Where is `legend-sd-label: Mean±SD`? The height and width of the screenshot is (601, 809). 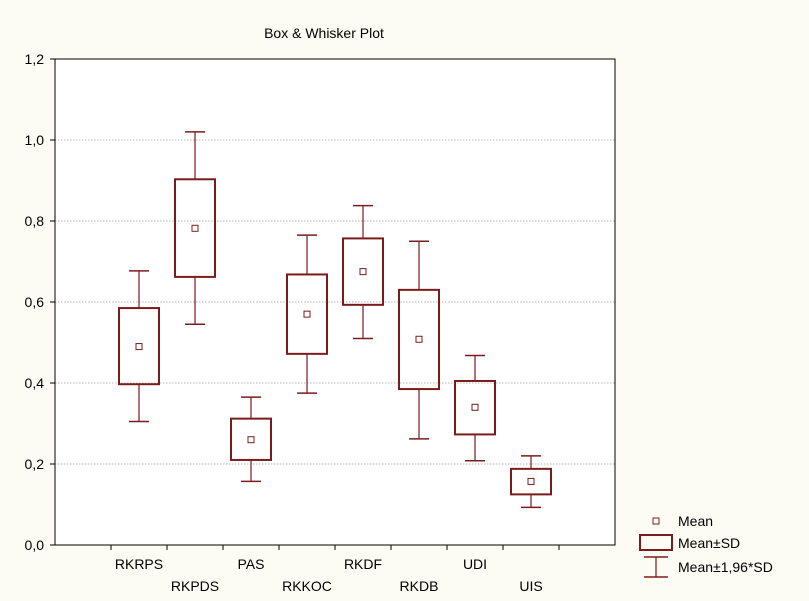
legend-sd-label: Mean±SD is located at coordinates (709, 543).